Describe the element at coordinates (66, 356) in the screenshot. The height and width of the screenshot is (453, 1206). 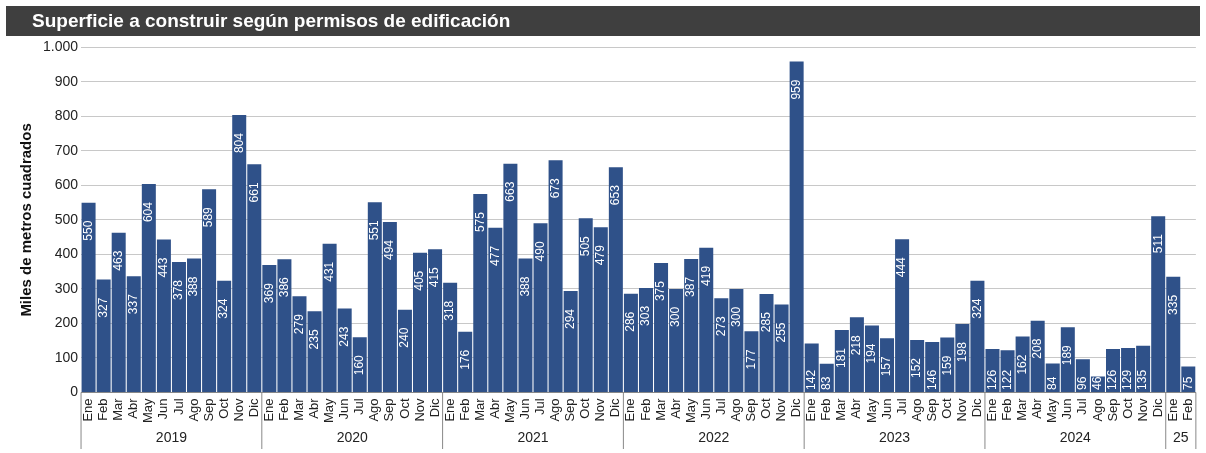
I see `y-tick-label: 100` at that location.